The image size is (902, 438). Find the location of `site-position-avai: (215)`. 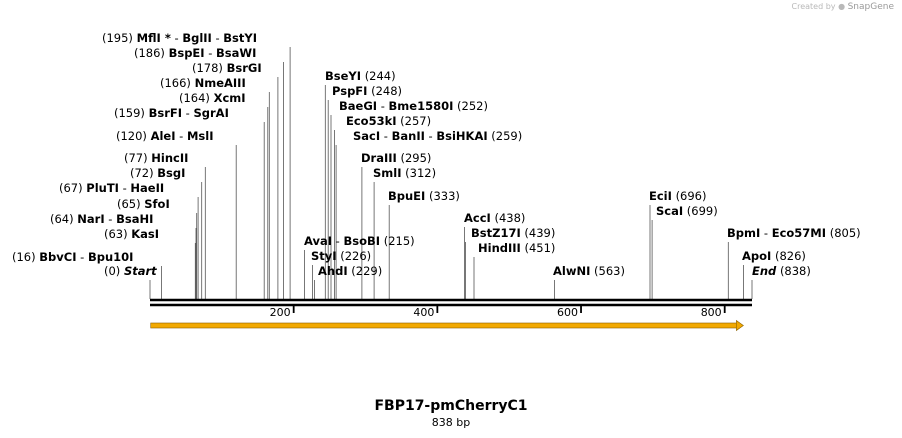

site-position-avai: (215) is located at coordinates (399, 241).